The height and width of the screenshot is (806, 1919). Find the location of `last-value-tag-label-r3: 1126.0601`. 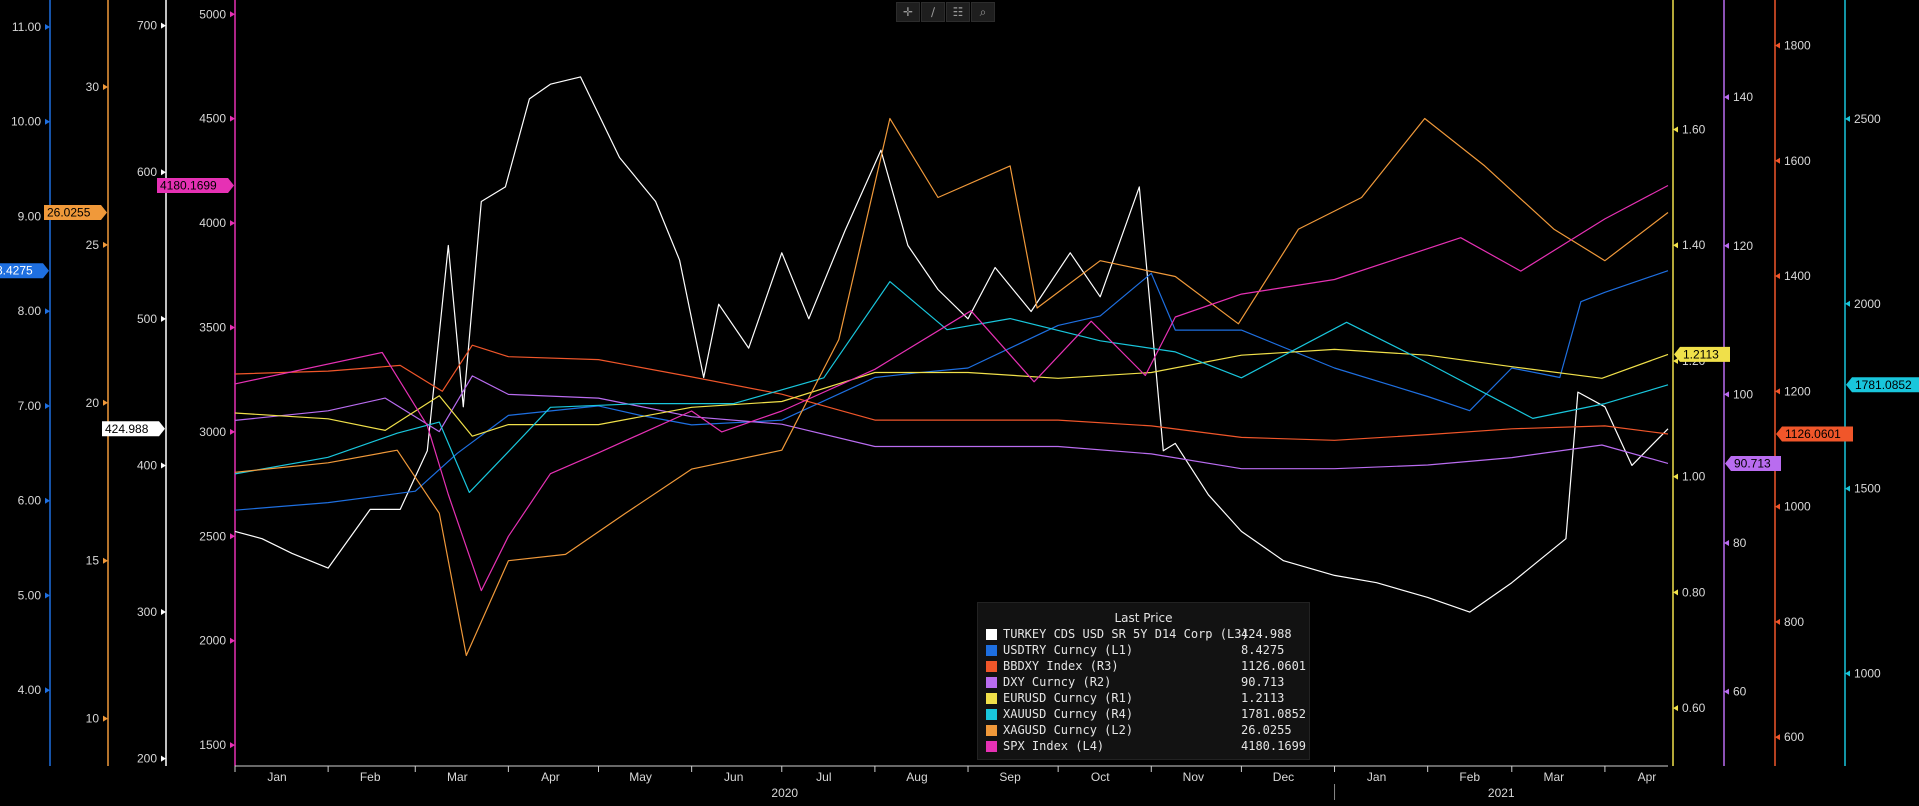

last-value-tag-label-r3: 1126.0601 is located at coordinates (1813, 434).